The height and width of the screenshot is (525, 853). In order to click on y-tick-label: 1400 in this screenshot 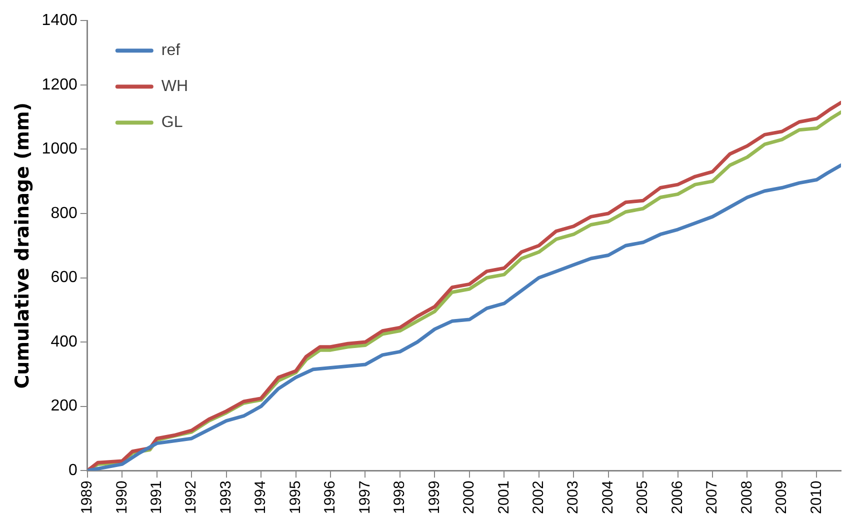, I will do `click(60, 21)`.